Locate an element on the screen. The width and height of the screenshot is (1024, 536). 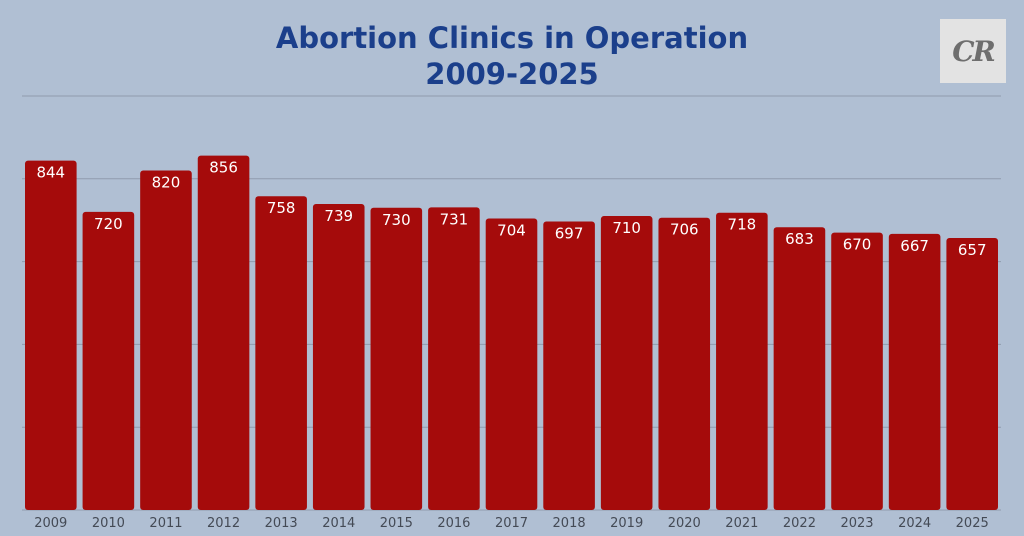
bar-2021 is located at coordinates (742, 361).